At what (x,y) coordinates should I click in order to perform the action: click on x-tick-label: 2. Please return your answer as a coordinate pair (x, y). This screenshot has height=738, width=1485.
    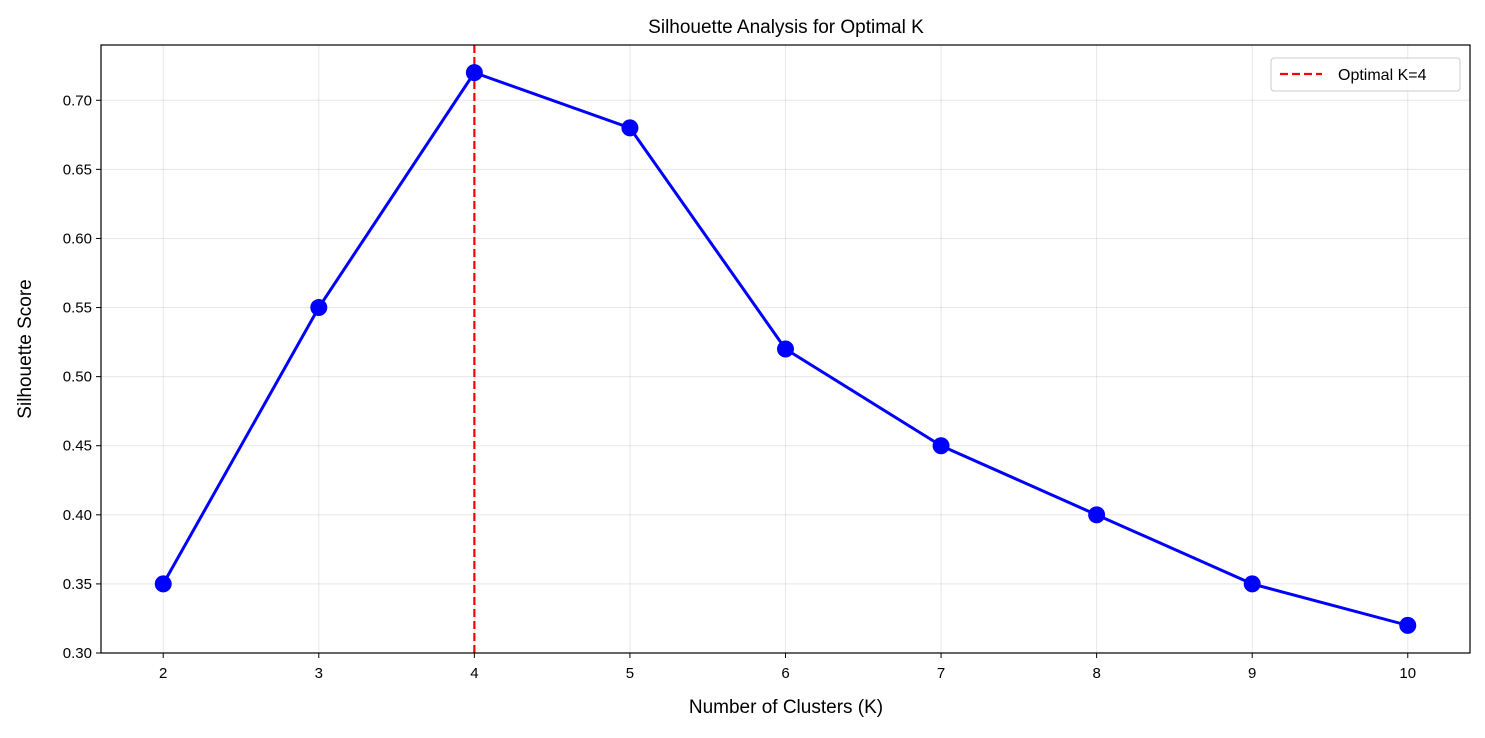
    Looking at the image, I should click on (163, 673).